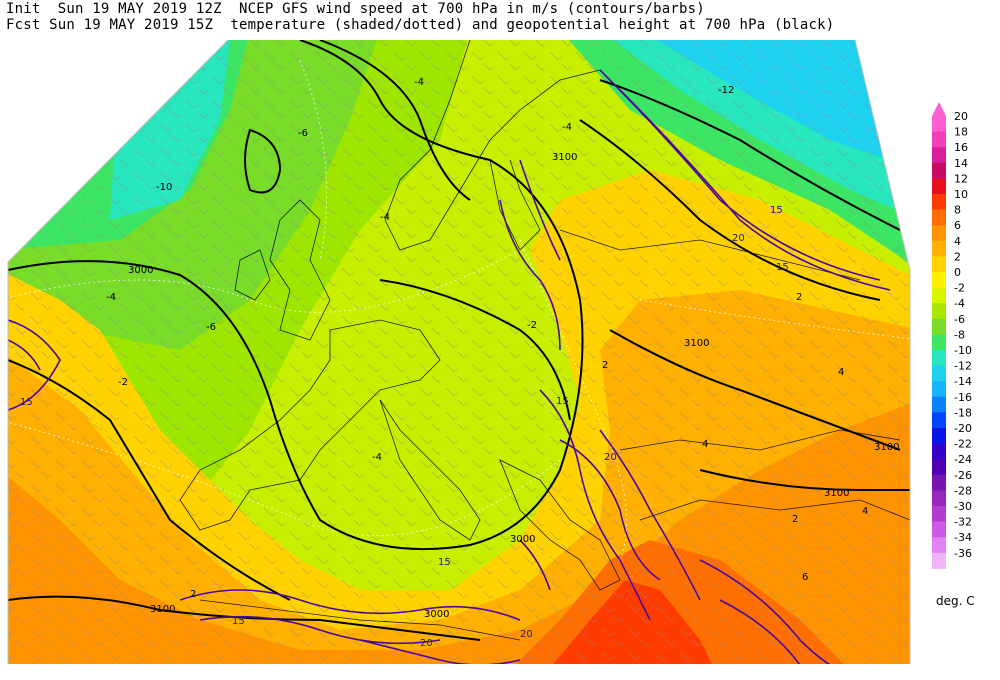 The height and width of the screenshot is (680, 1000). I want to click on temp-label: 6, so click(805, 577).